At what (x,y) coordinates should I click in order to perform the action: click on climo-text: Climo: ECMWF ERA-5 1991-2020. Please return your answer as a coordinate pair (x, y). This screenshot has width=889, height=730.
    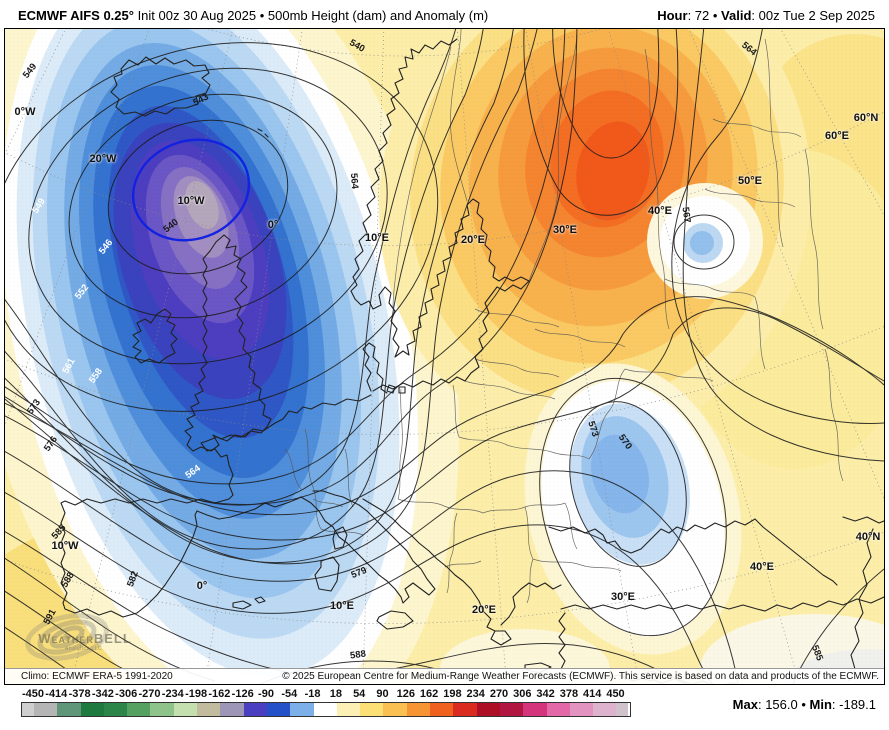
    Looking at the image, I should click on (97, 676).